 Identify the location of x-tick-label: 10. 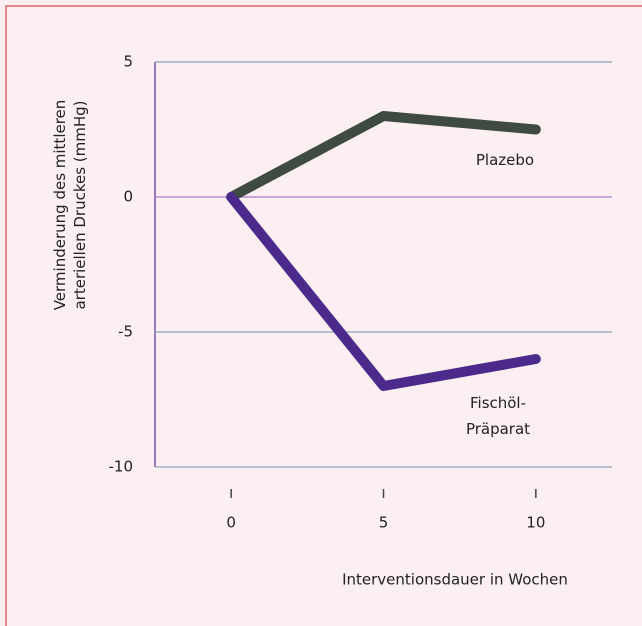
(535, 523).